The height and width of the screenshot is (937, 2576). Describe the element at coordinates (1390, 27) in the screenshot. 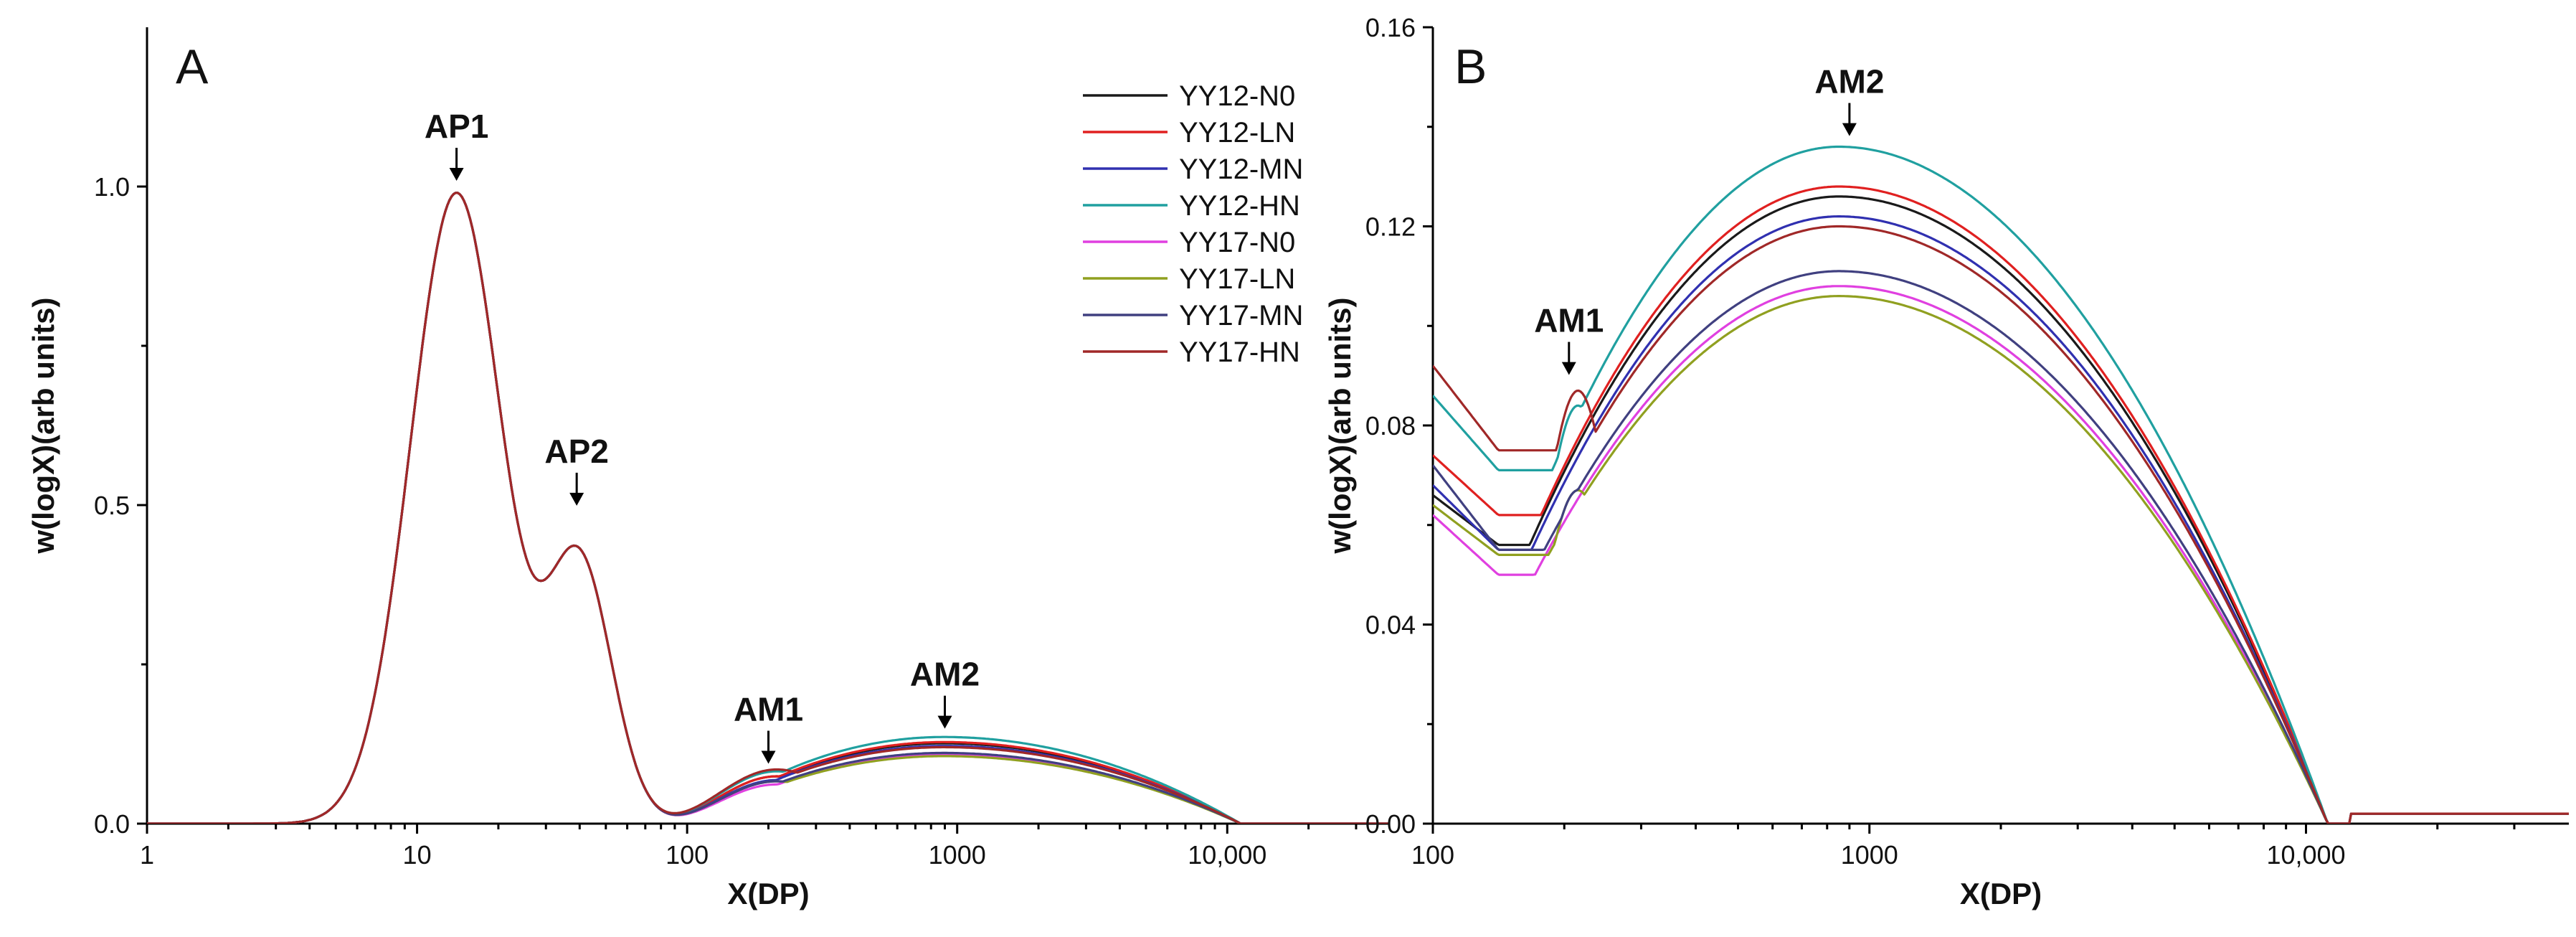

I see `y-tick-label: 0.16` at that location.